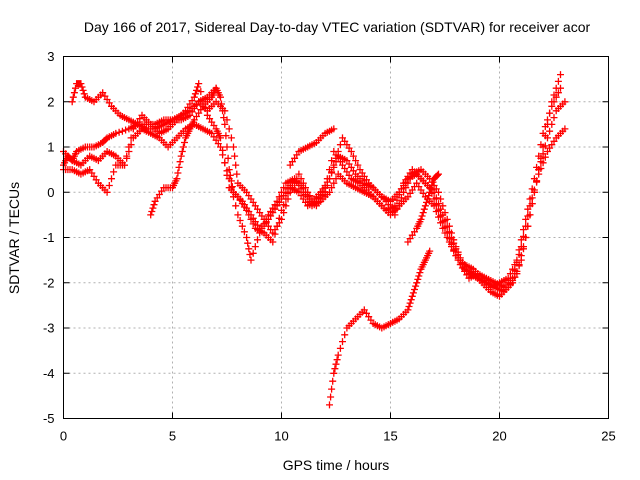 The width and height of the screenshot is (640, 480). Describe the element at coordinates (49, 282) in the screenshot. I see `y-tick-label: -2` at that location.